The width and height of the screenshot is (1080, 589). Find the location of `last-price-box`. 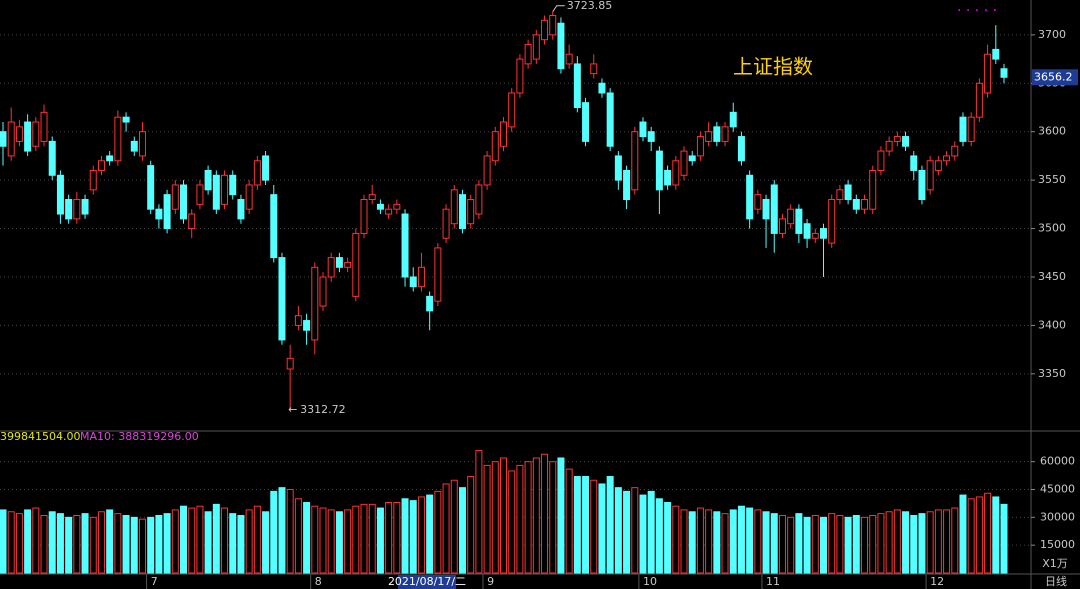

last-price-box is located at coordinates (1055, 77).